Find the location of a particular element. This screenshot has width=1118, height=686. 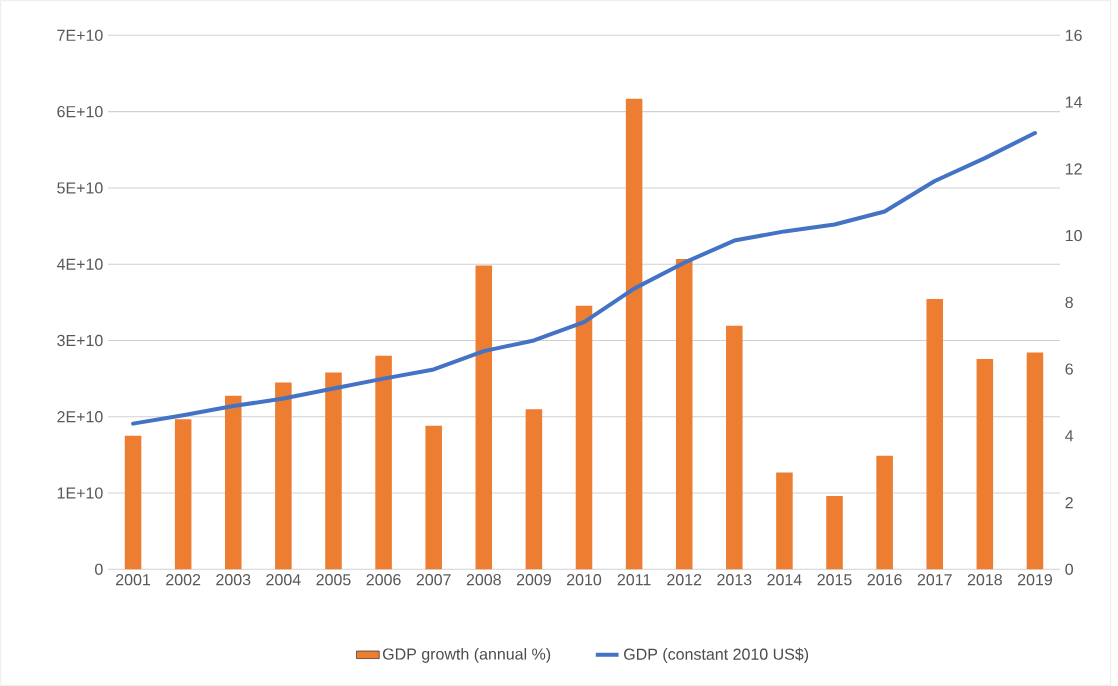

x-tick-label: 2019 is located at coordinates (1034, 580).